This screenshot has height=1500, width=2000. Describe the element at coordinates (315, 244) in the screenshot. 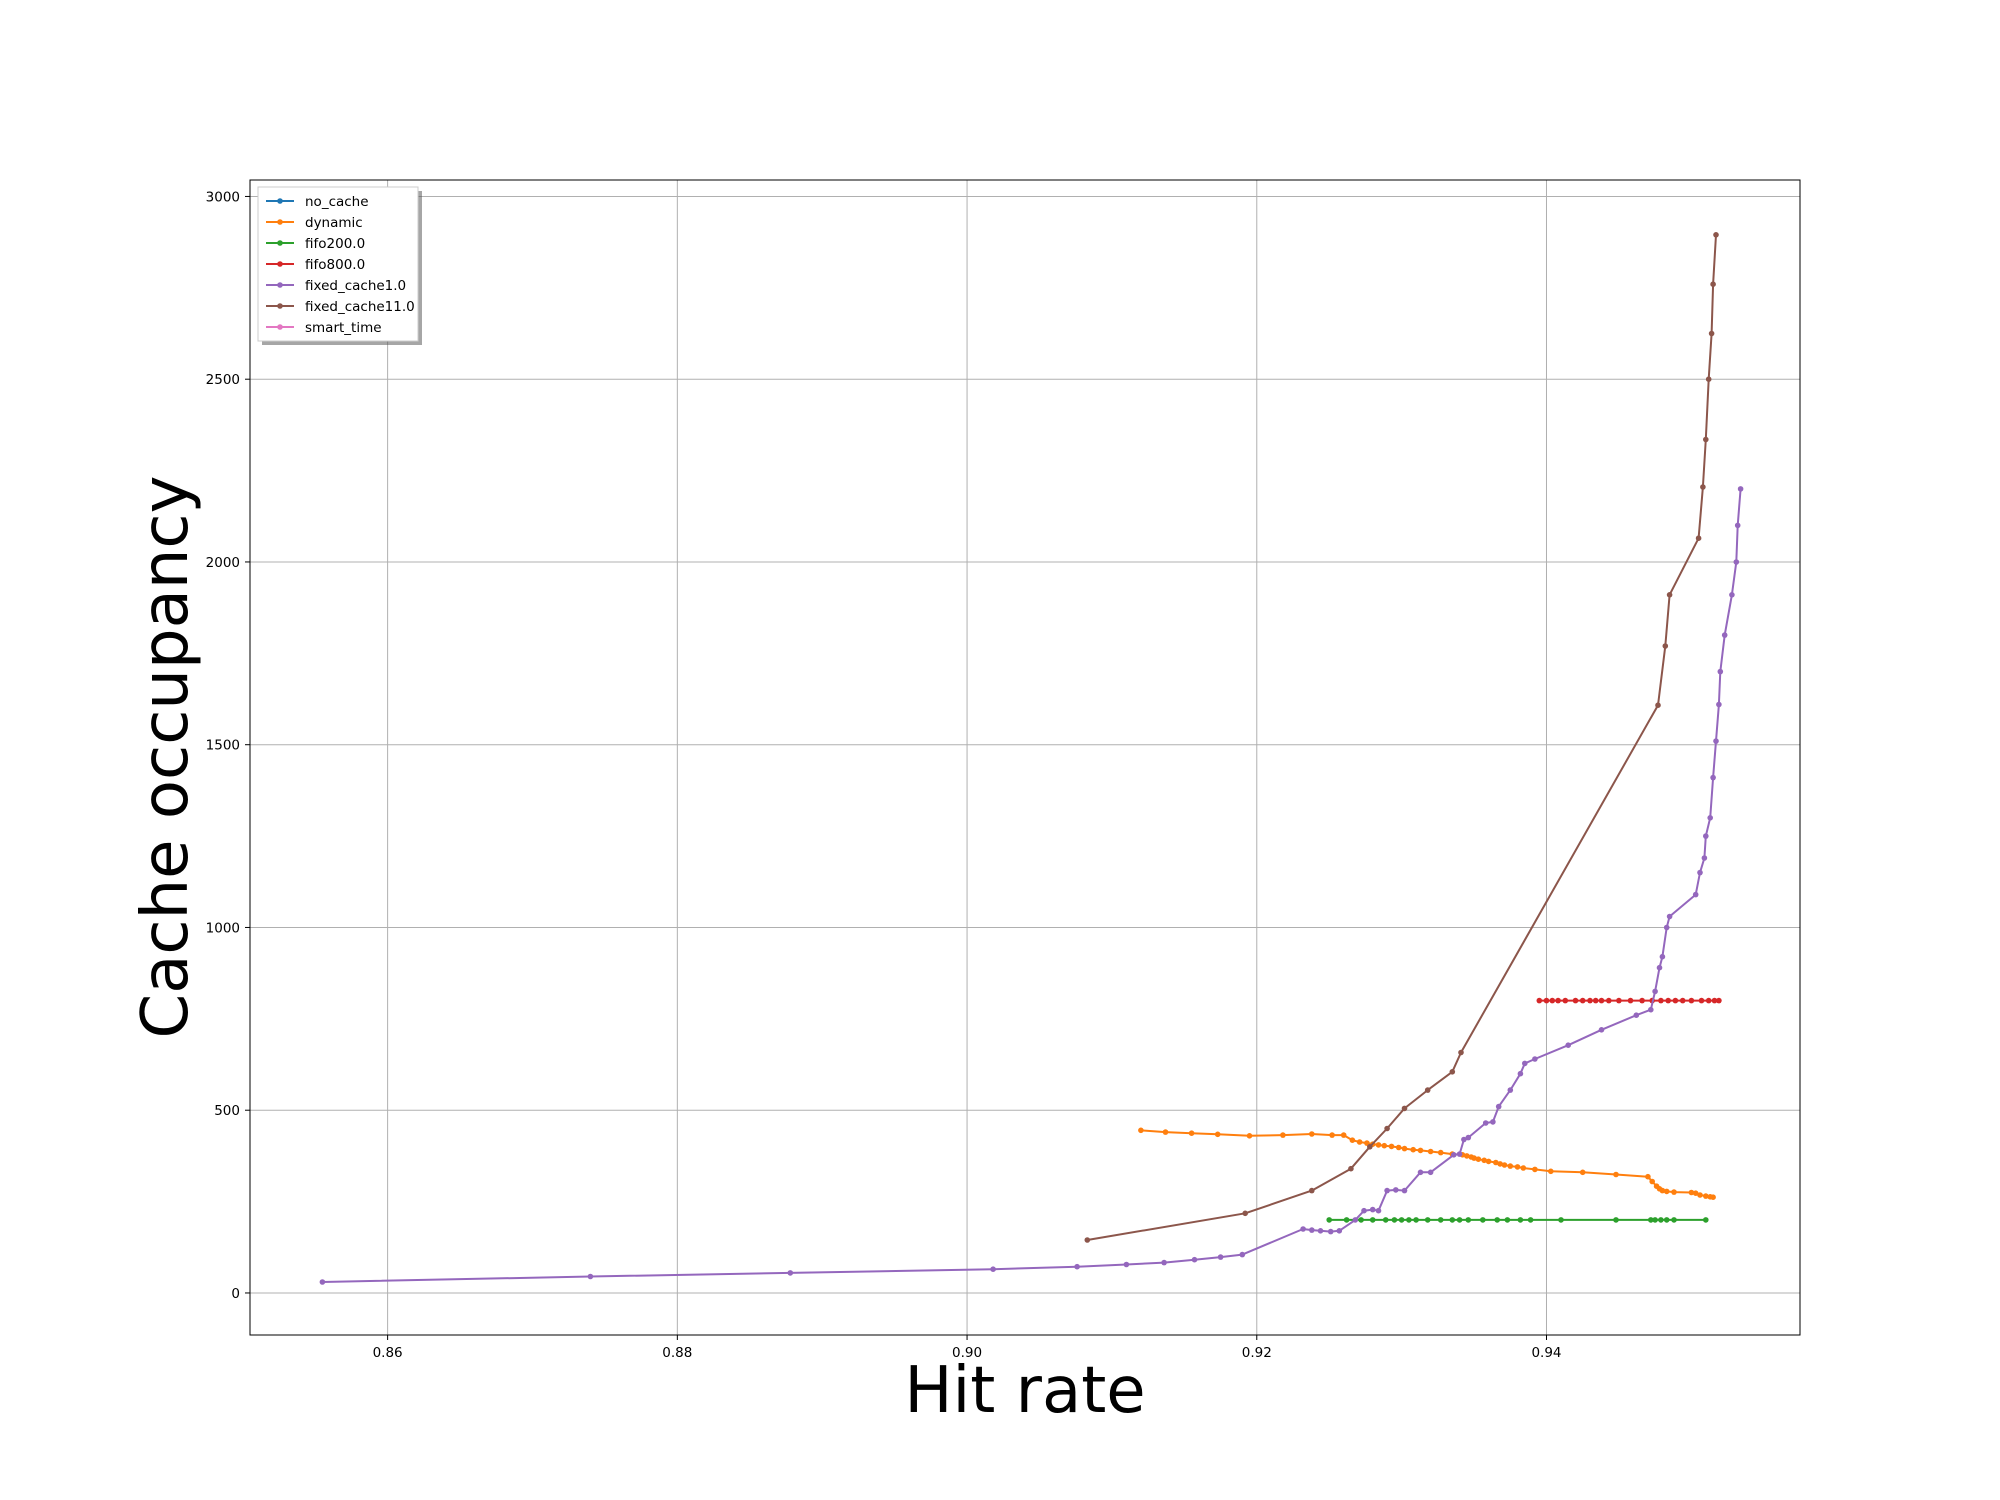

I see `legend-entry: fifo200.0` at that location.